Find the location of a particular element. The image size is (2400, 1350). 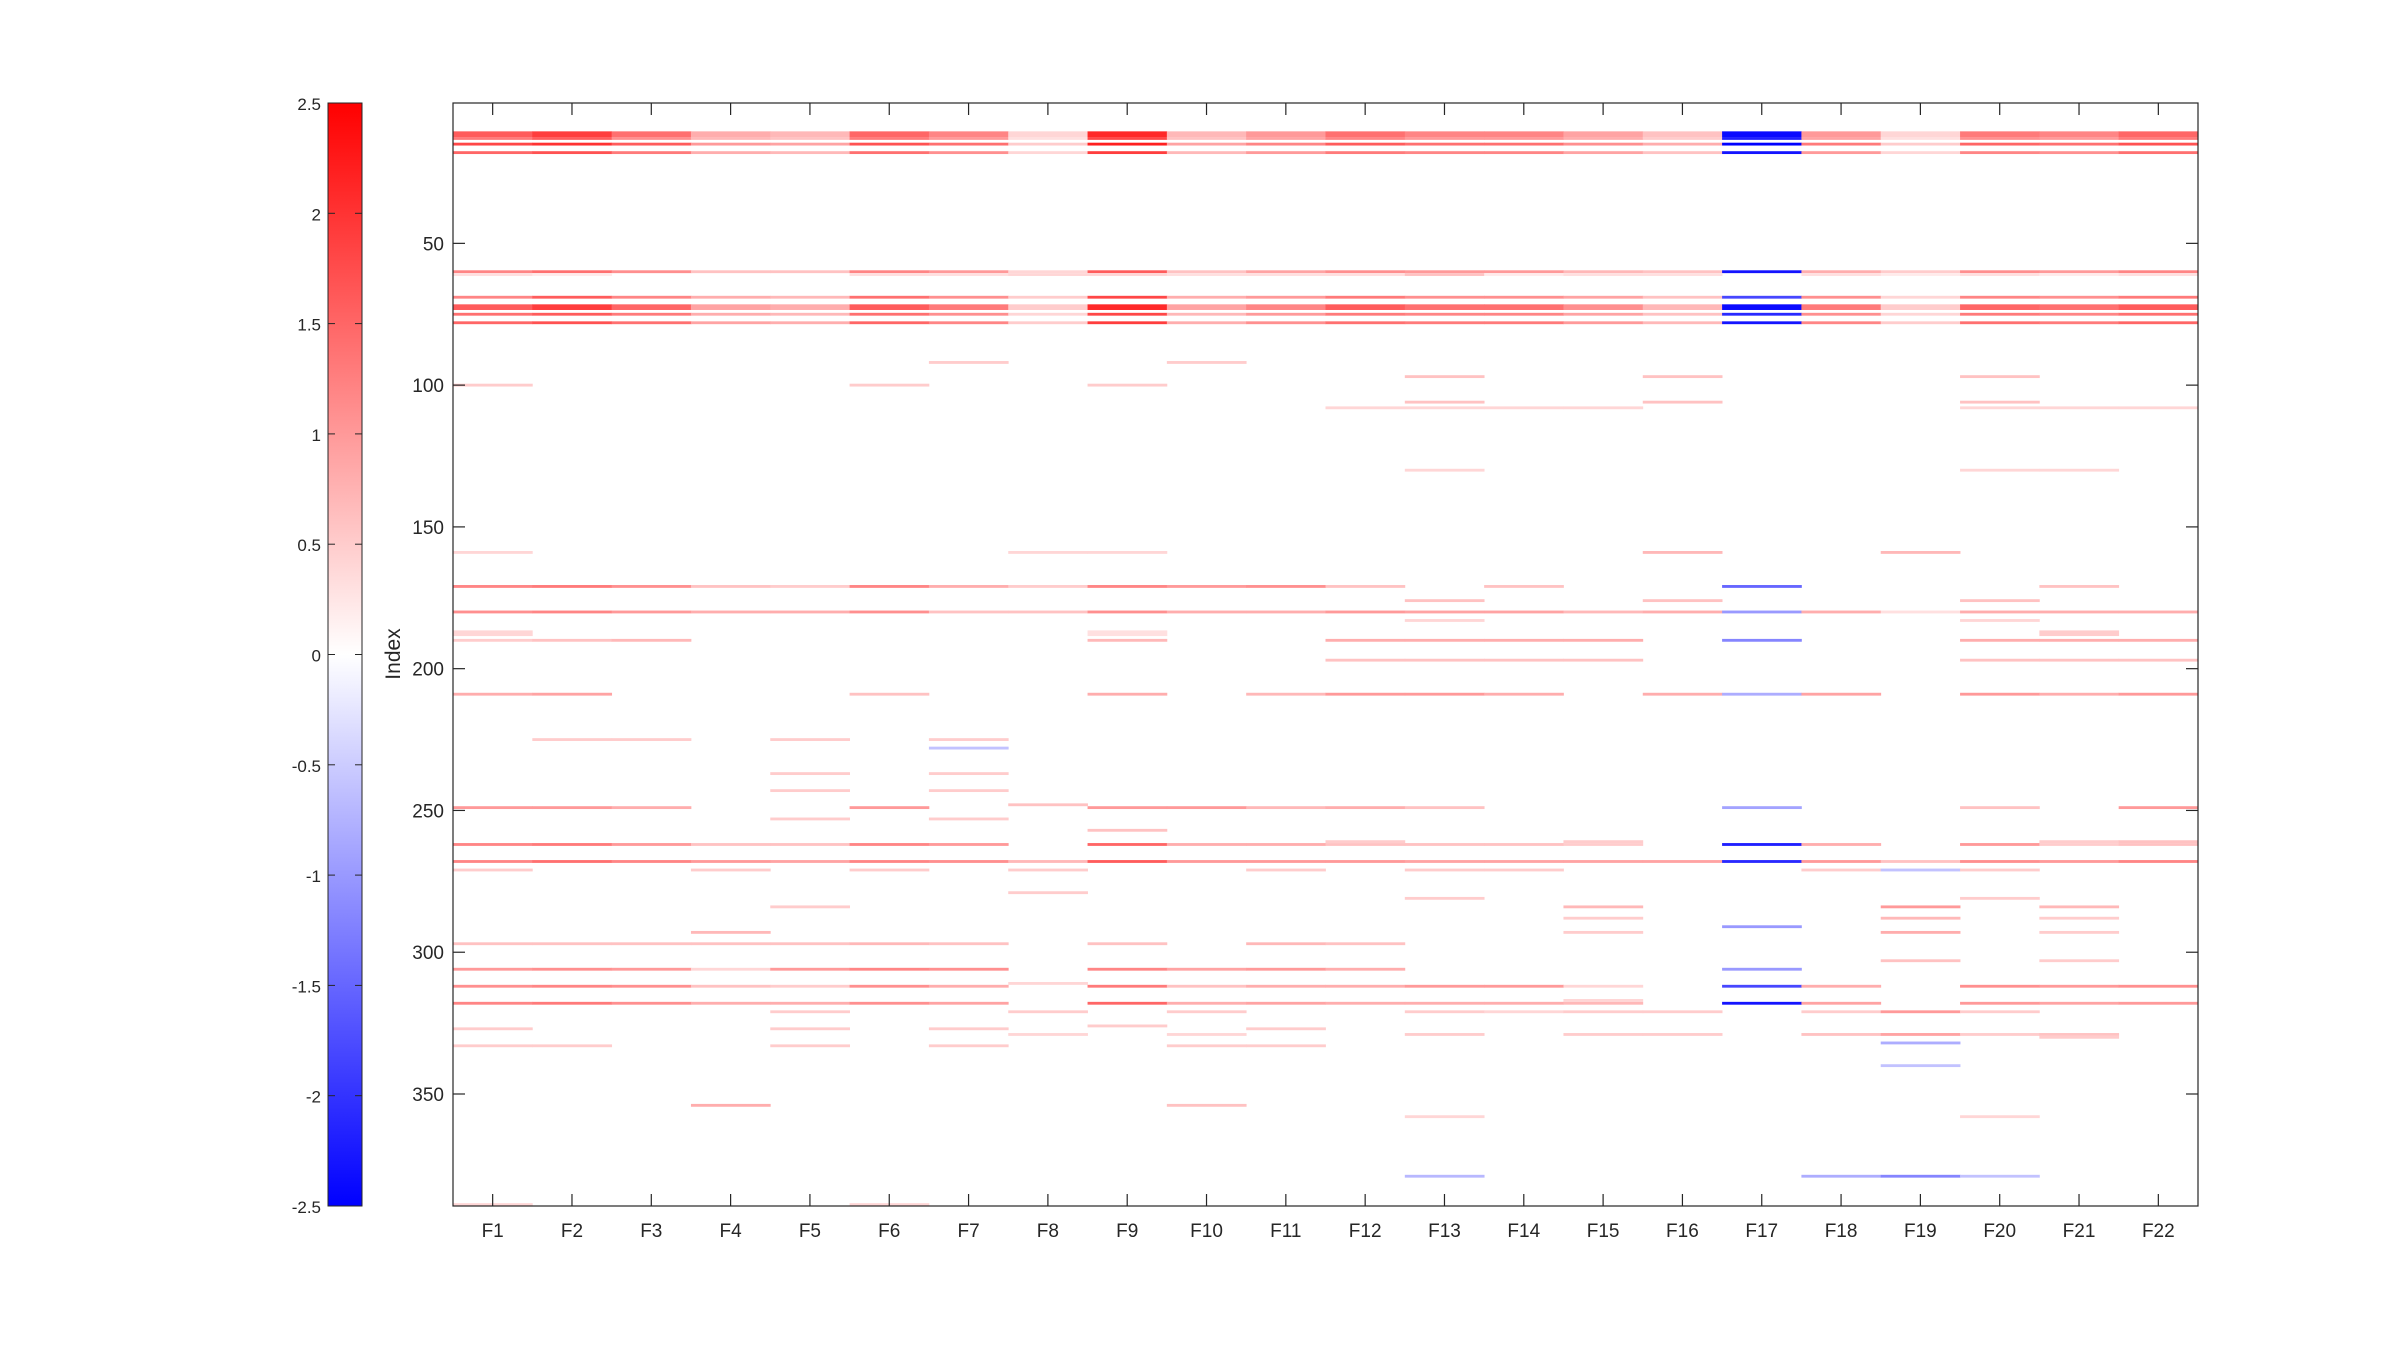

x-tick-label: F15 is located at coordinates (1603, 1231).